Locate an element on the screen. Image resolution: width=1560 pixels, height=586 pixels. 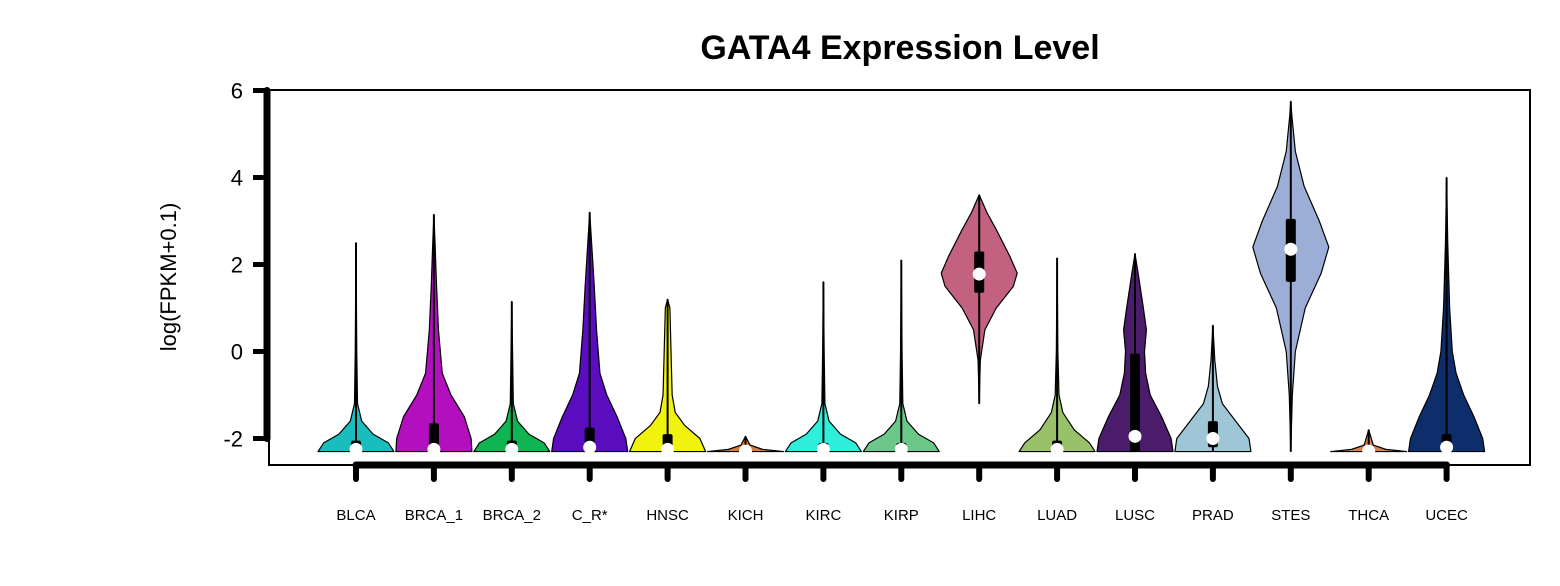
violin-stes is located at coordinates (1291, 276).